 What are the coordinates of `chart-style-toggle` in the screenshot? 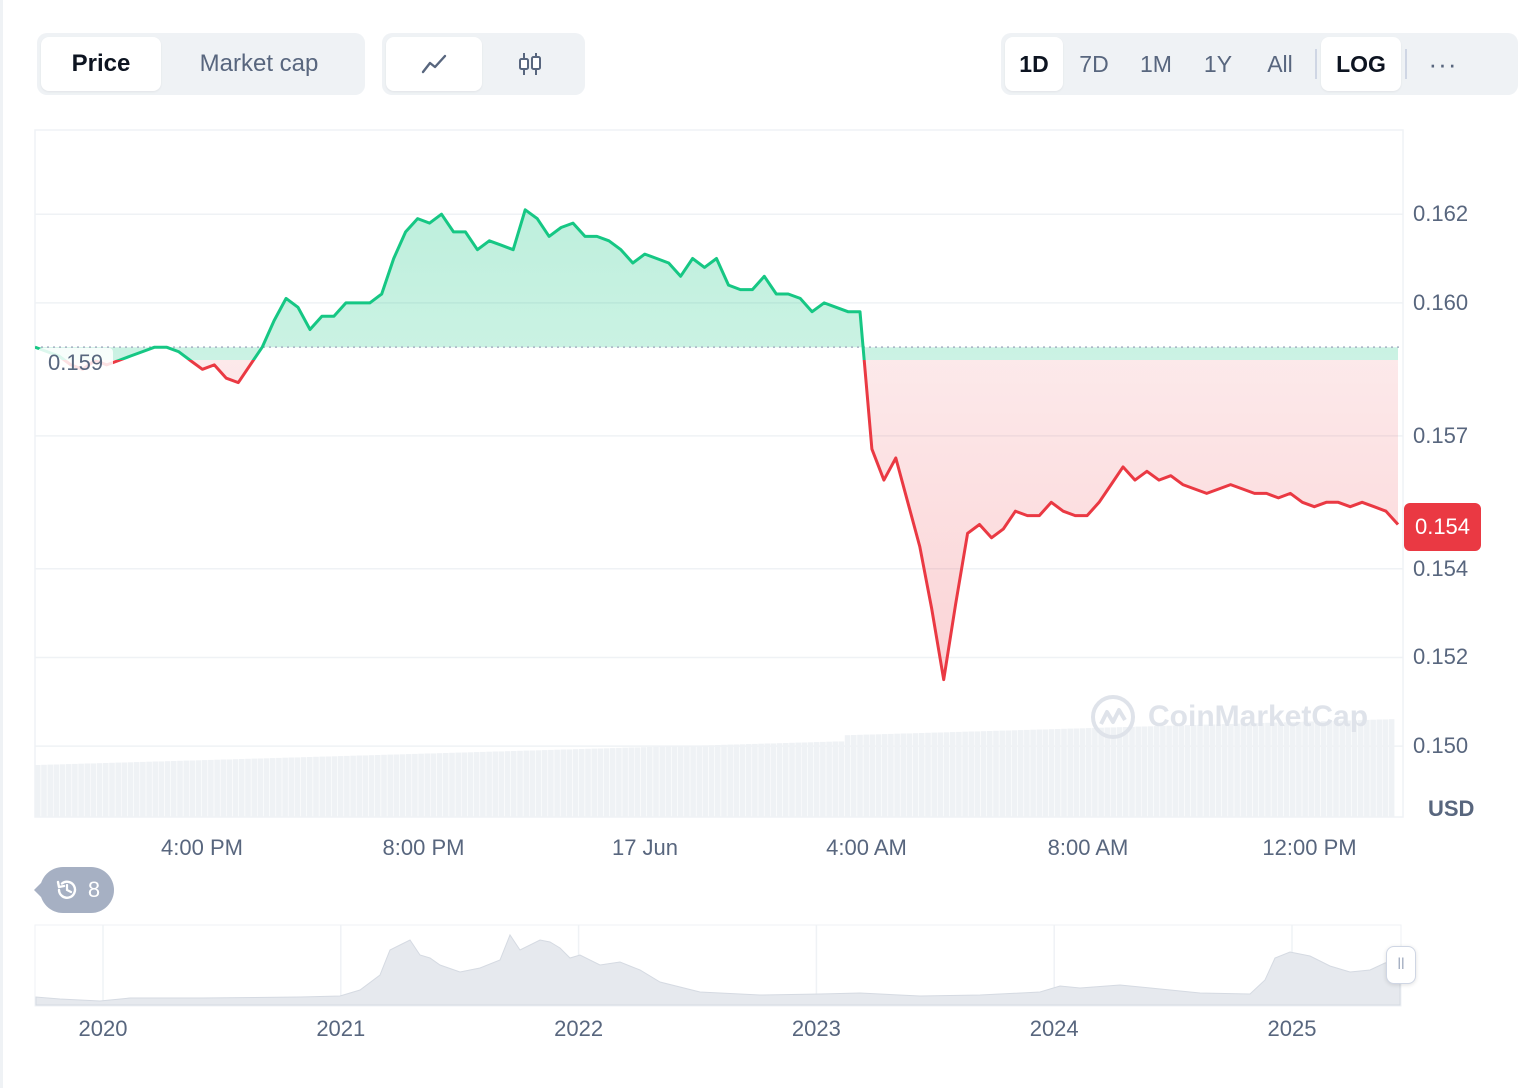 It's located at (483, 64).